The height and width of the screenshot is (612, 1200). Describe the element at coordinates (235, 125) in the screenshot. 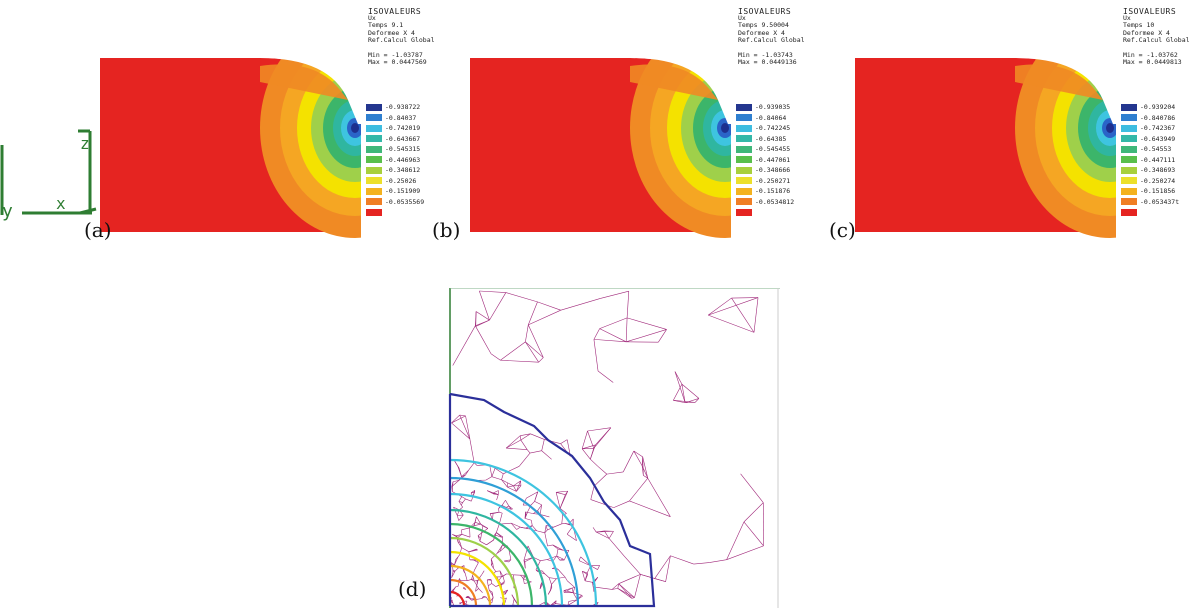

I see `deformed-block-a` at that location.